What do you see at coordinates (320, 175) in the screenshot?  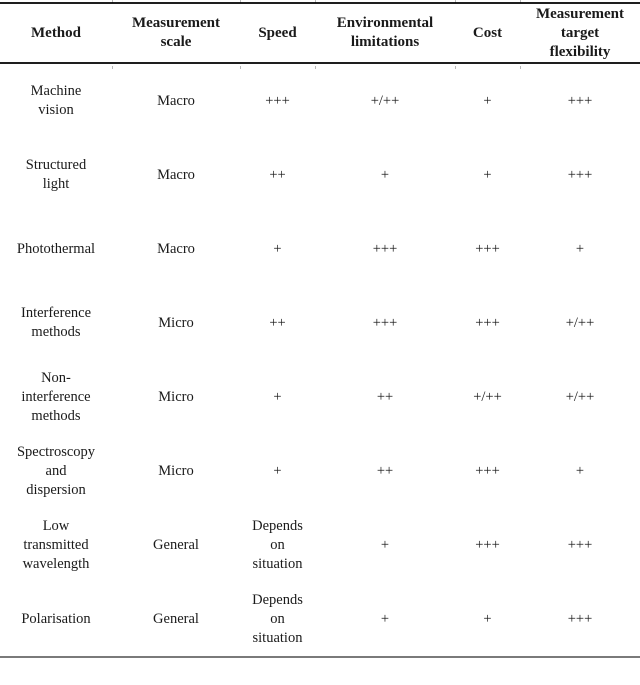 I see `table-row-structured-light: Structured light Macro ++ + + +++` at bounding box center [320, 175].